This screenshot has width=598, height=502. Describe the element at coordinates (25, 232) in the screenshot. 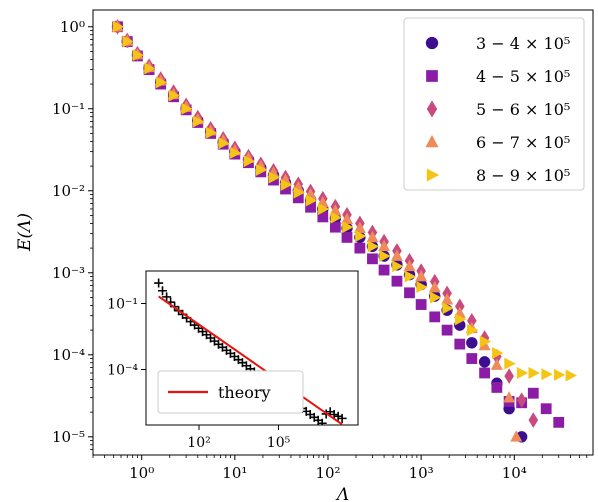

I see `y-axis-label: E(Λ)` at that location.